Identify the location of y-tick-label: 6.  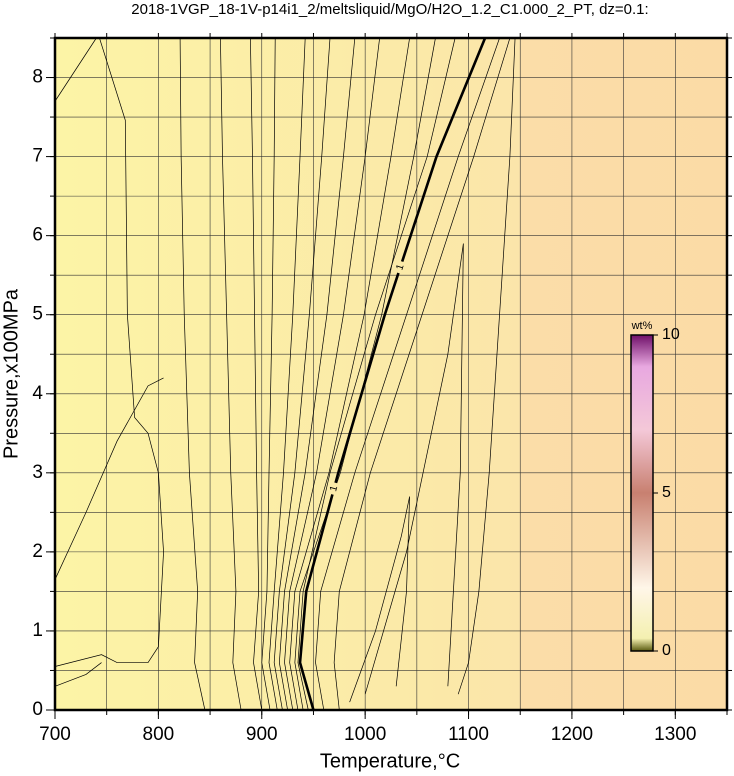
(37, 235).